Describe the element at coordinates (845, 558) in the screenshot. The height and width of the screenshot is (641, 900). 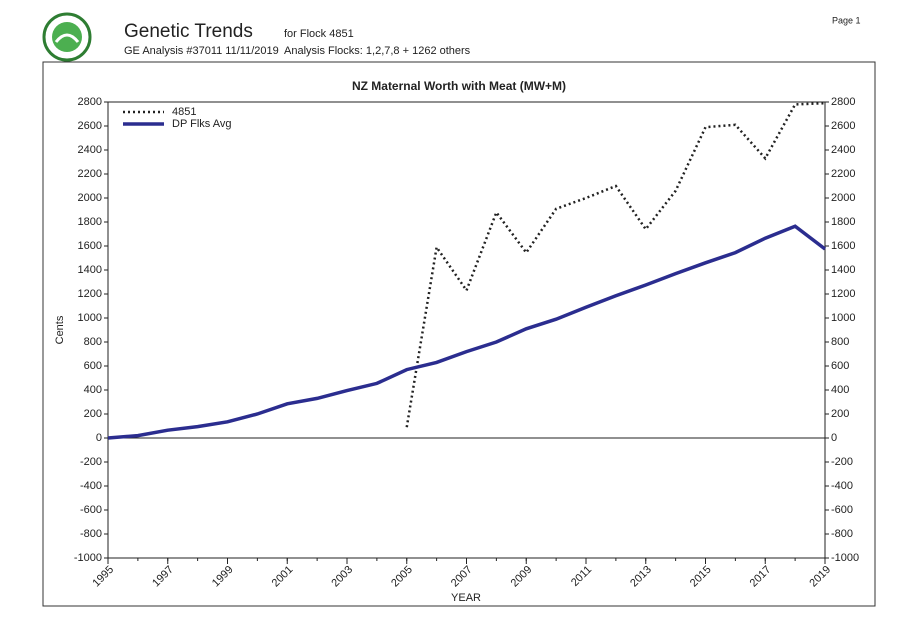
I see `y2-tick-label: -1000` at that location.